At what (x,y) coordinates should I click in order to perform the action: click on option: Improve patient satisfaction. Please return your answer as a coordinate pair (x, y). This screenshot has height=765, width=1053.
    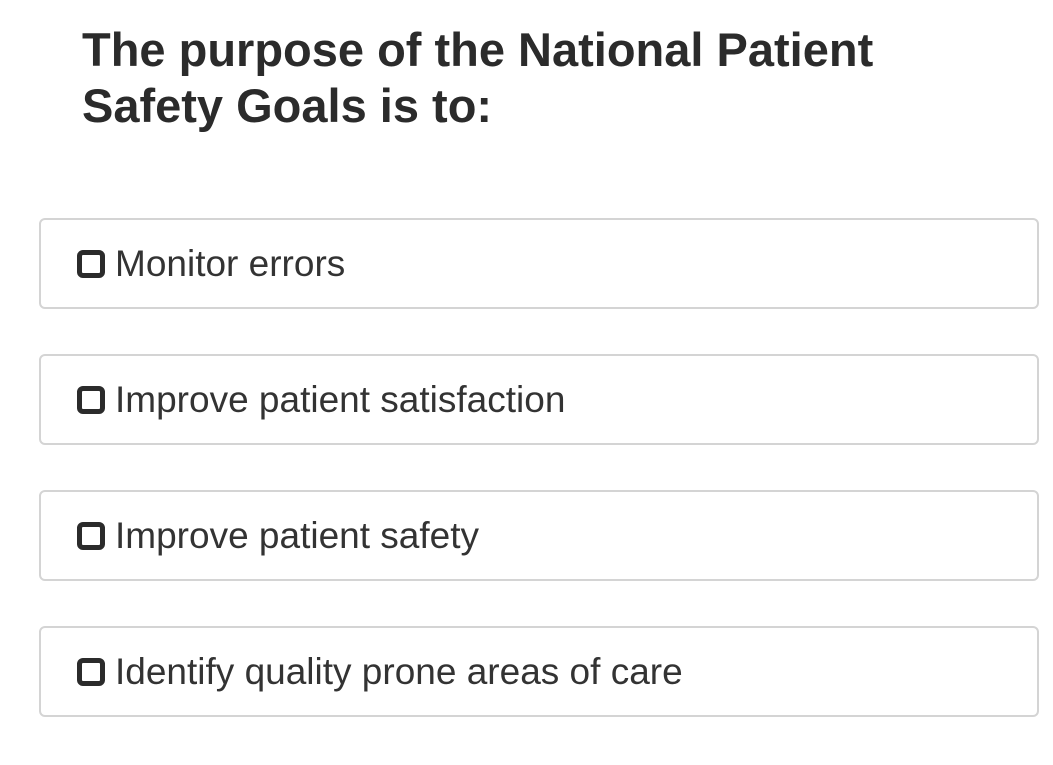
    Looking at the image, I should click on (539, 399).